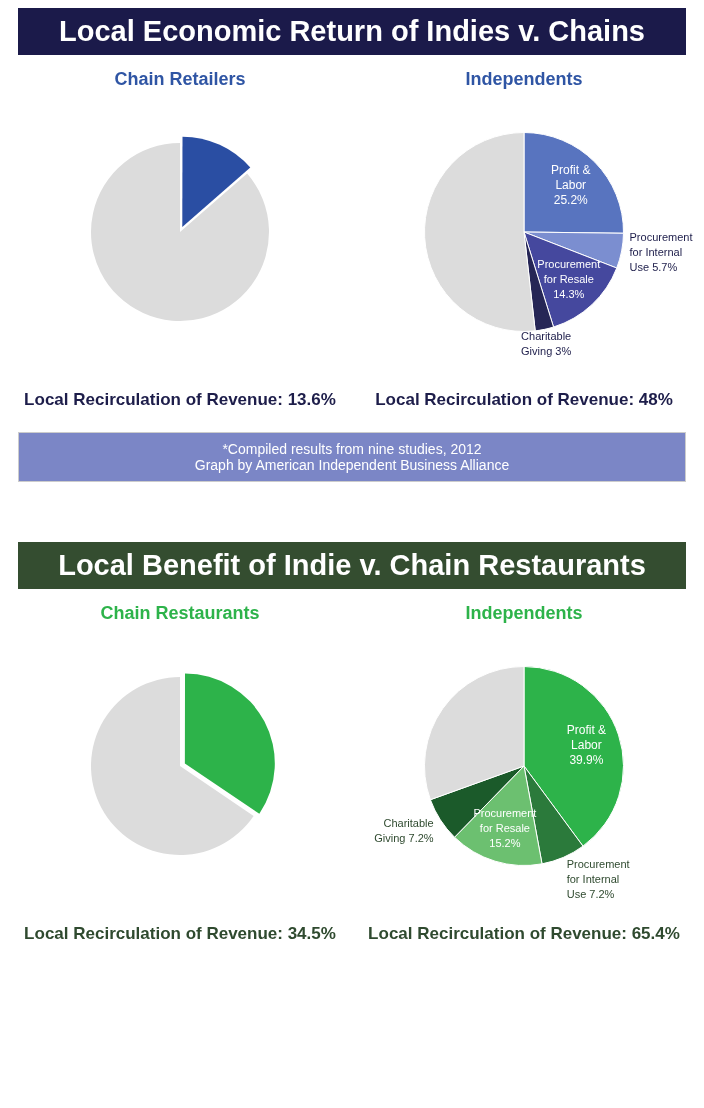 Image resolution: width=704 pixels, height=1108 pixels. I want to click on text: Local Economic Return of Indies v. Chains, so click(352, 31).